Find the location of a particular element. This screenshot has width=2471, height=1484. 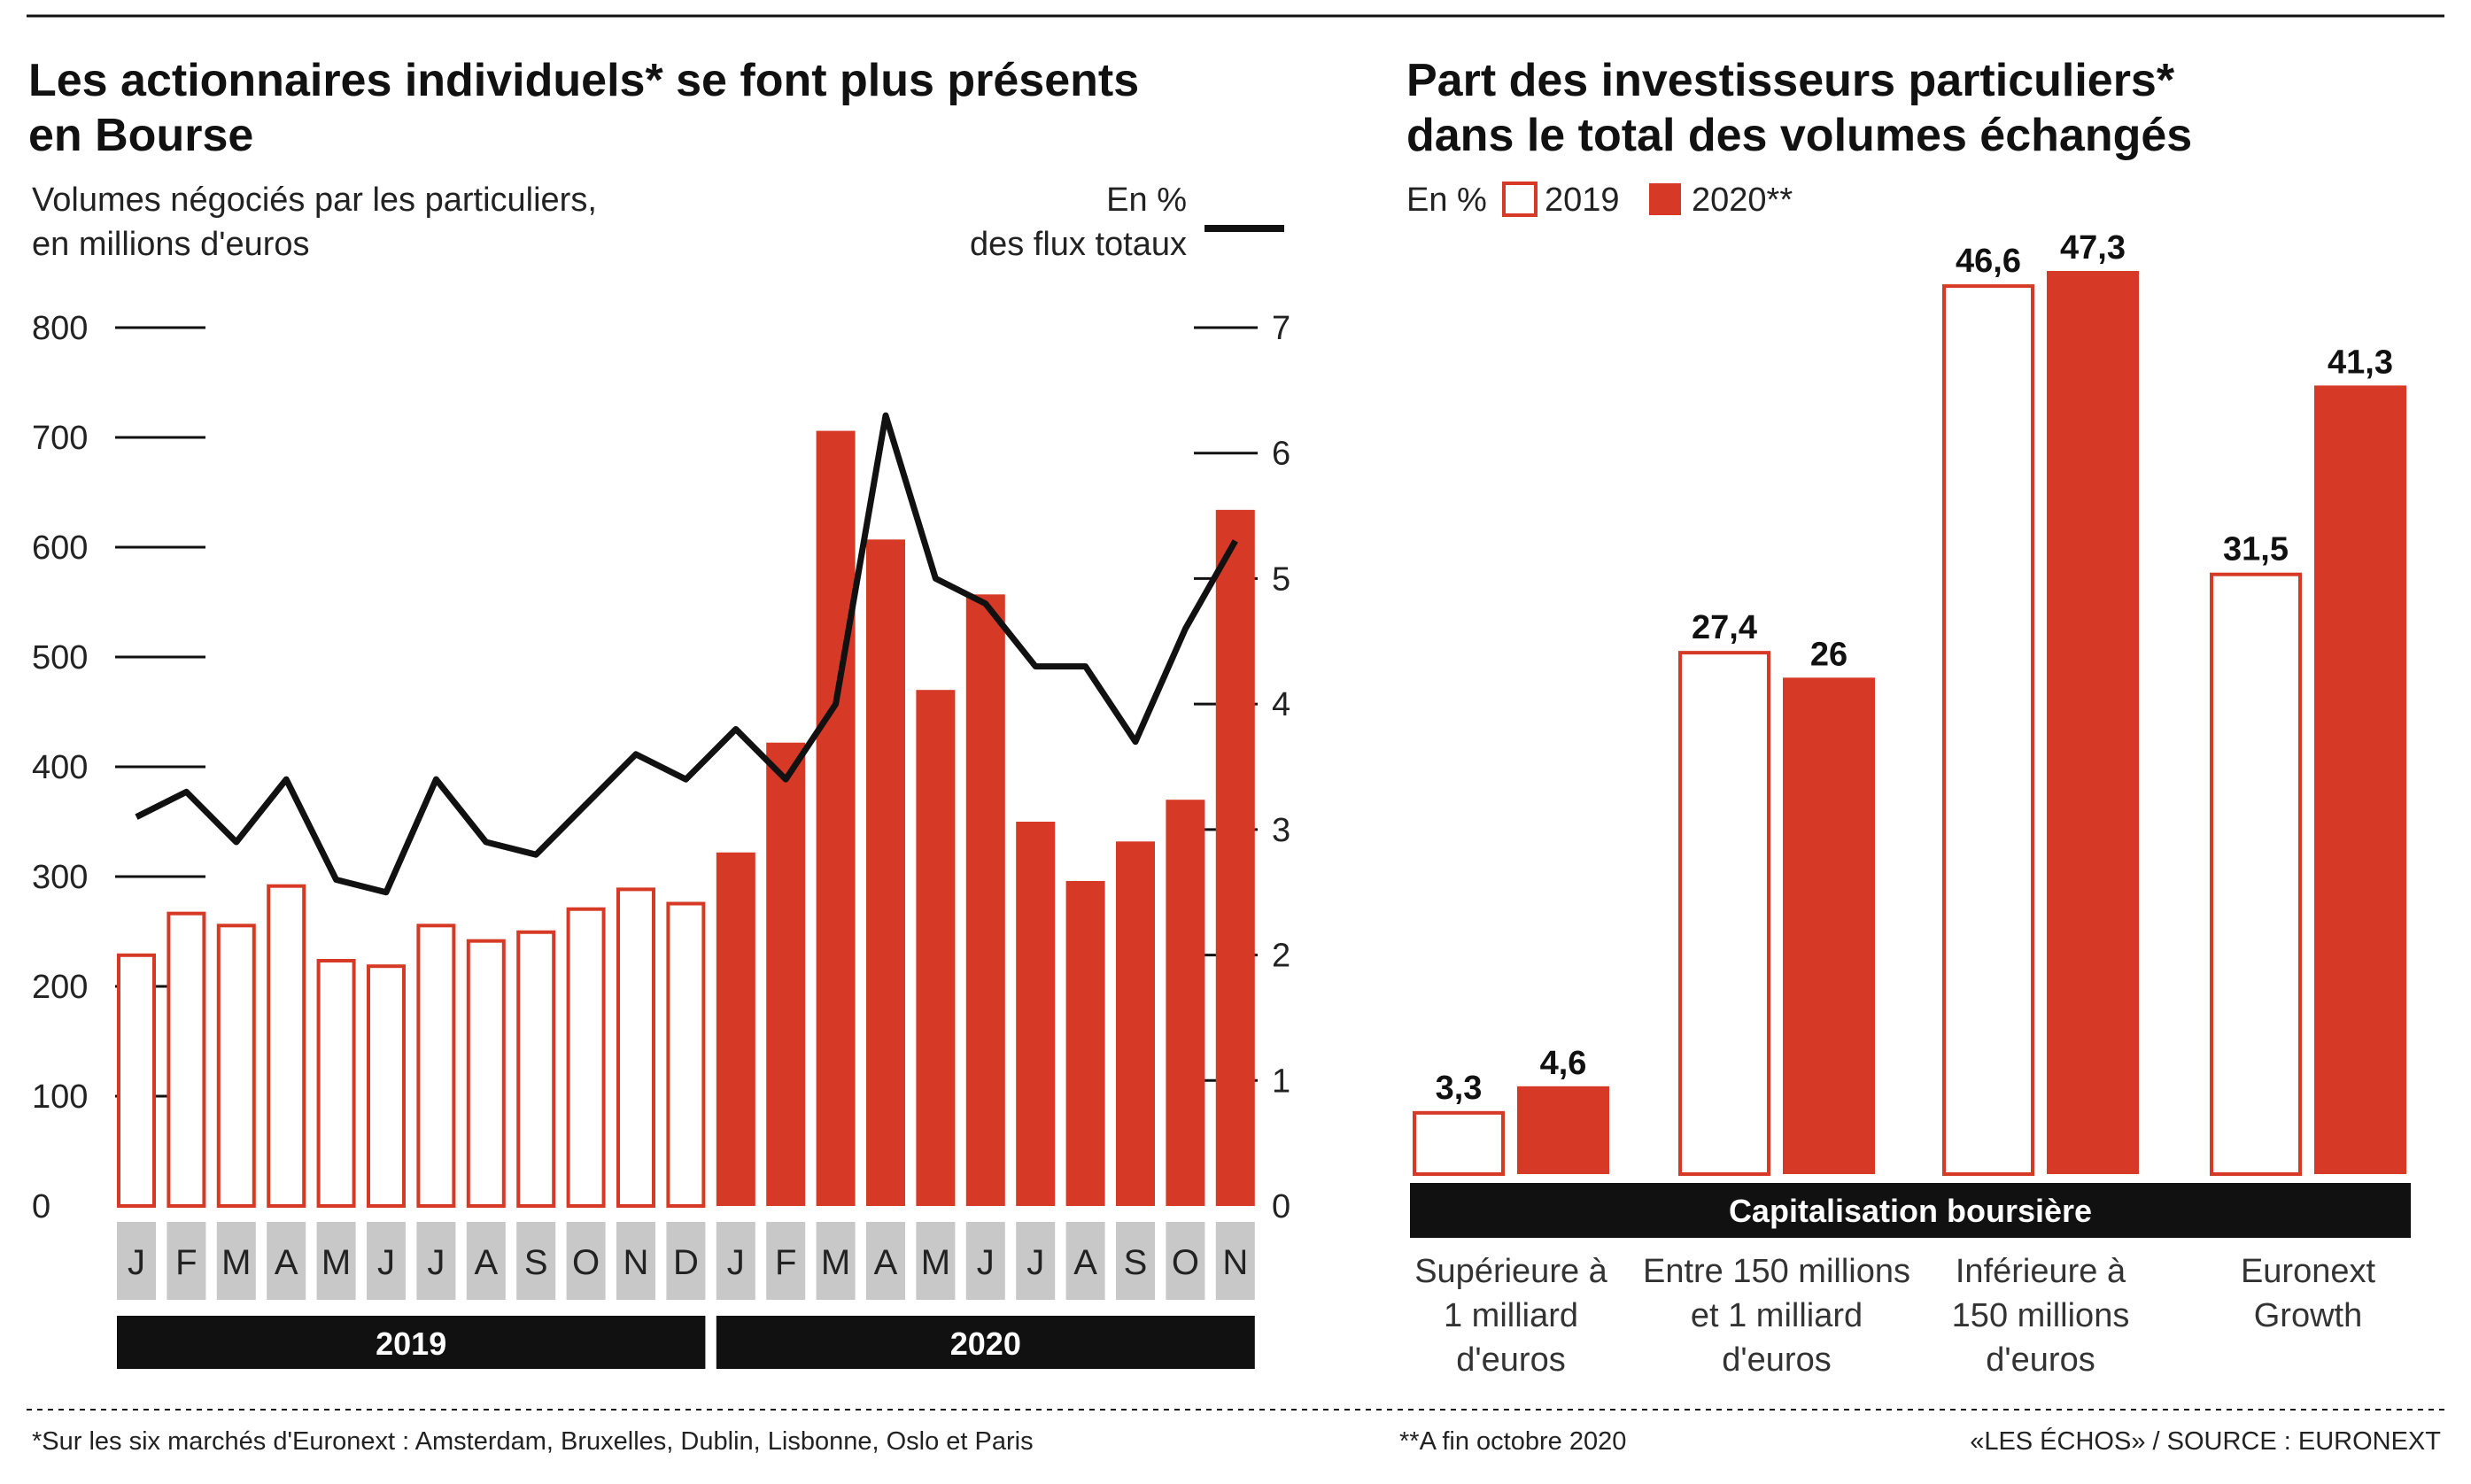

value-label-2020: 47,3 is located at coordinates (2093, 248).